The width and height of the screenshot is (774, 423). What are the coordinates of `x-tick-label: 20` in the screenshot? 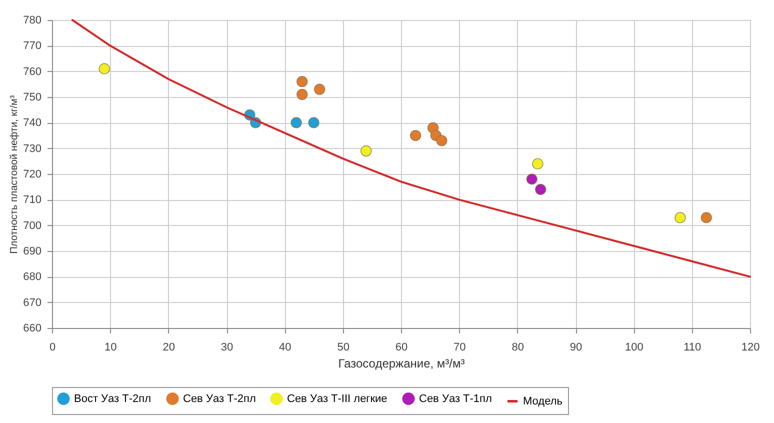 It's located at (168, 348).